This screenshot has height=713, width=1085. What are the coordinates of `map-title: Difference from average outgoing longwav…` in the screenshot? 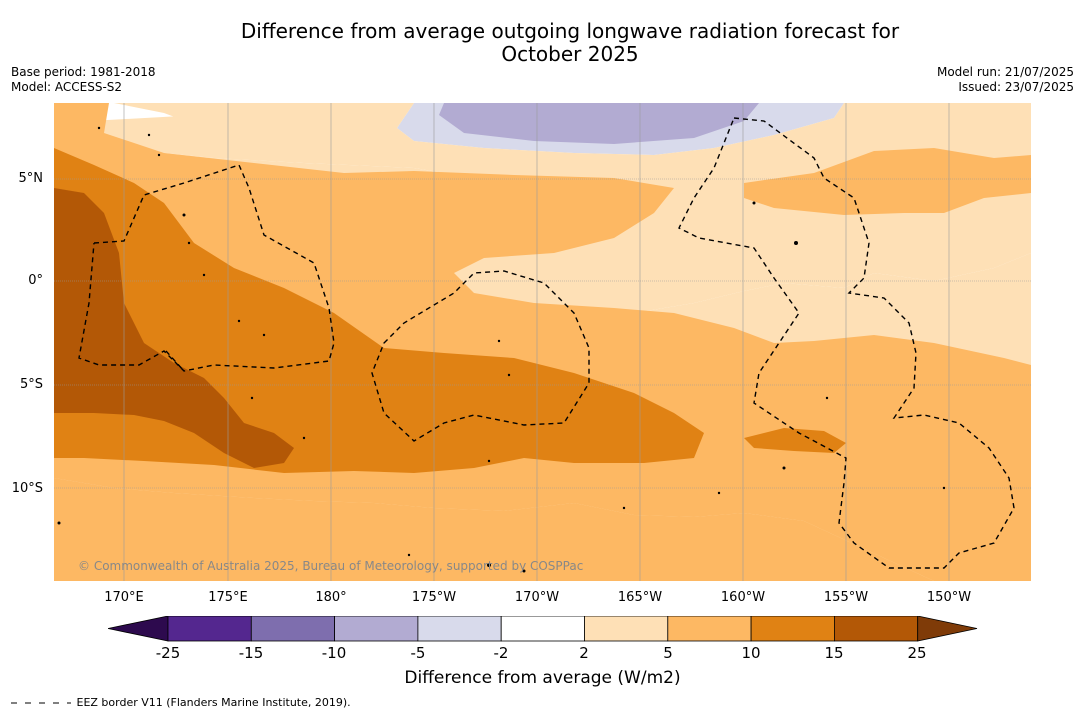 It's located at (542, 43).